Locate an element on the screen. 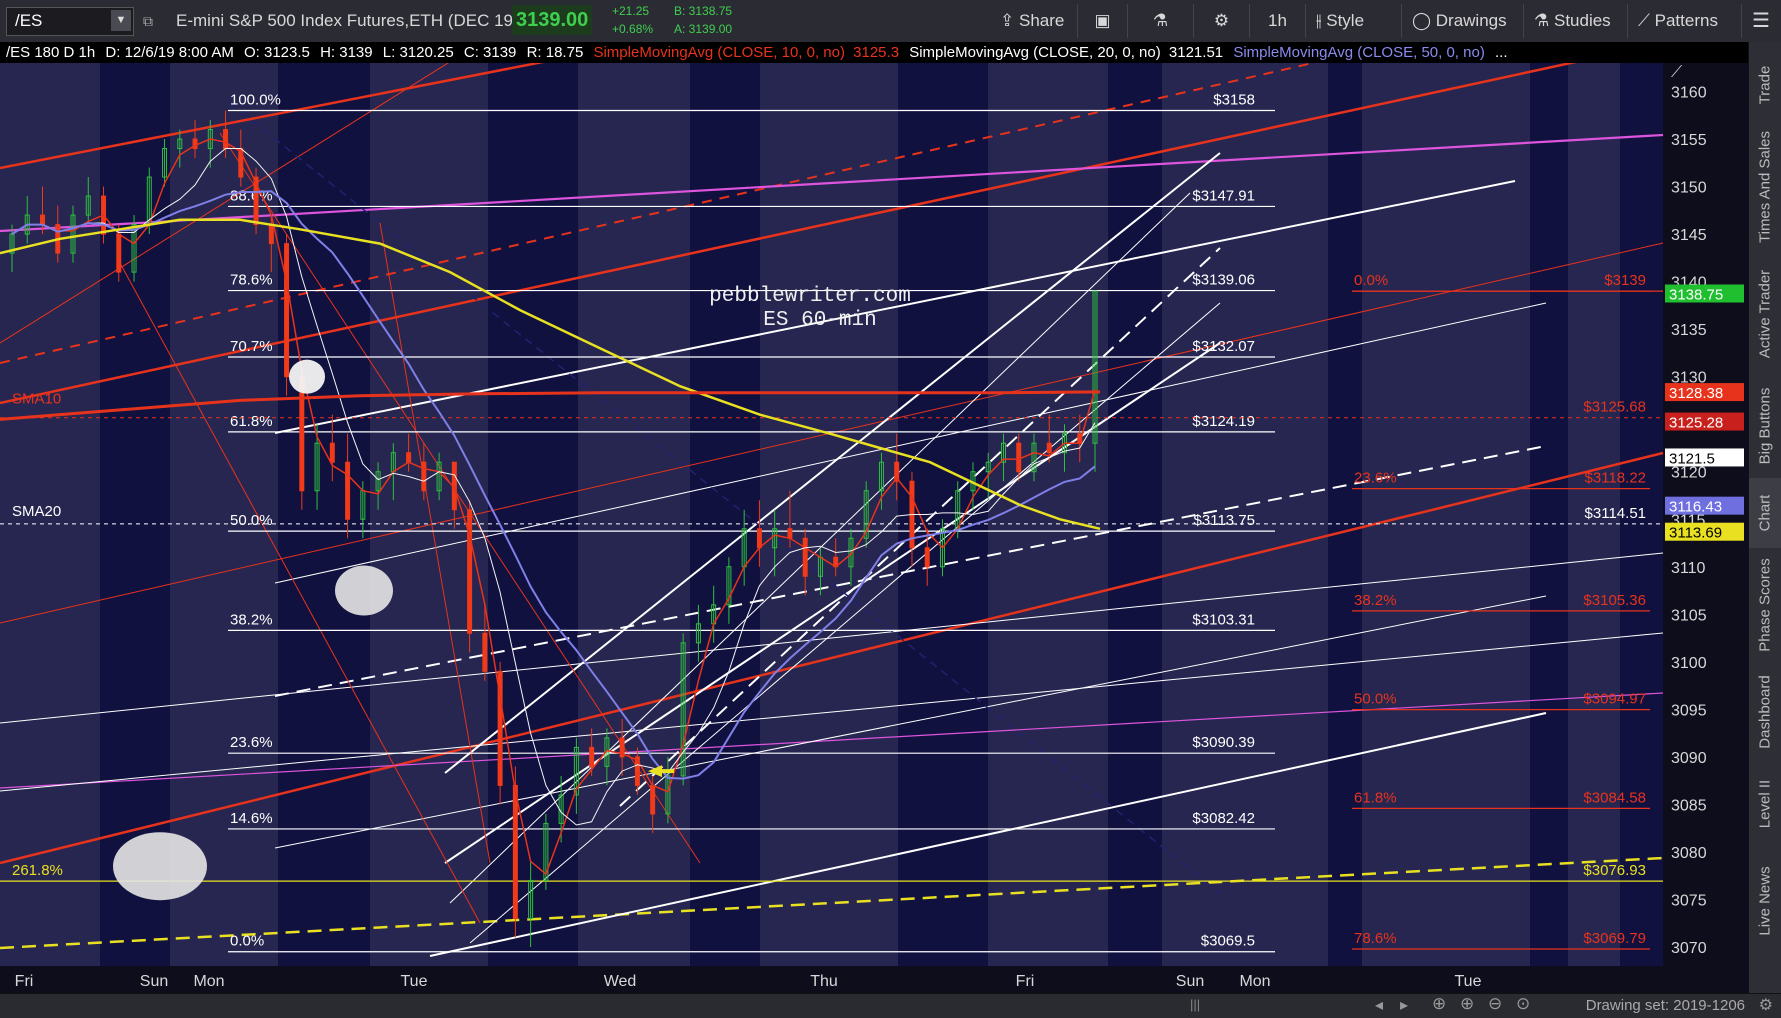 Image resolution: width=1781 pixels, height=1018 pixels. side-tab-phase-scores: Phase Scores is located at coordinates (1765, 605).